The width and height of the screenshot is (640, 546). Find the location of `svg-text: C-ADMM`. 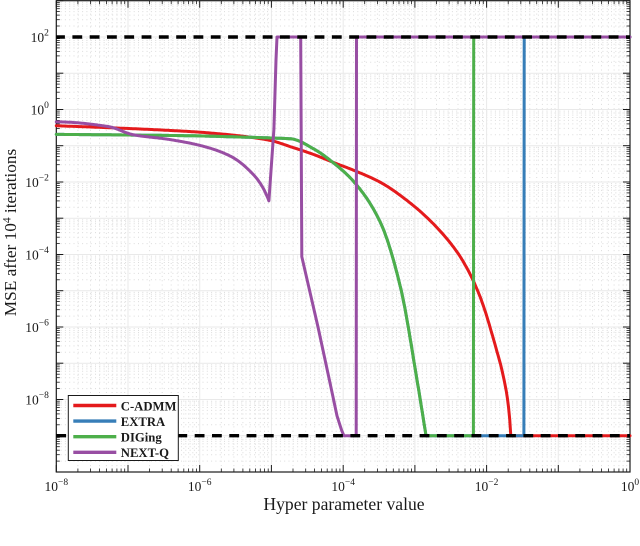

svg-text: C-ADMM is located at coordinates (149, 406).